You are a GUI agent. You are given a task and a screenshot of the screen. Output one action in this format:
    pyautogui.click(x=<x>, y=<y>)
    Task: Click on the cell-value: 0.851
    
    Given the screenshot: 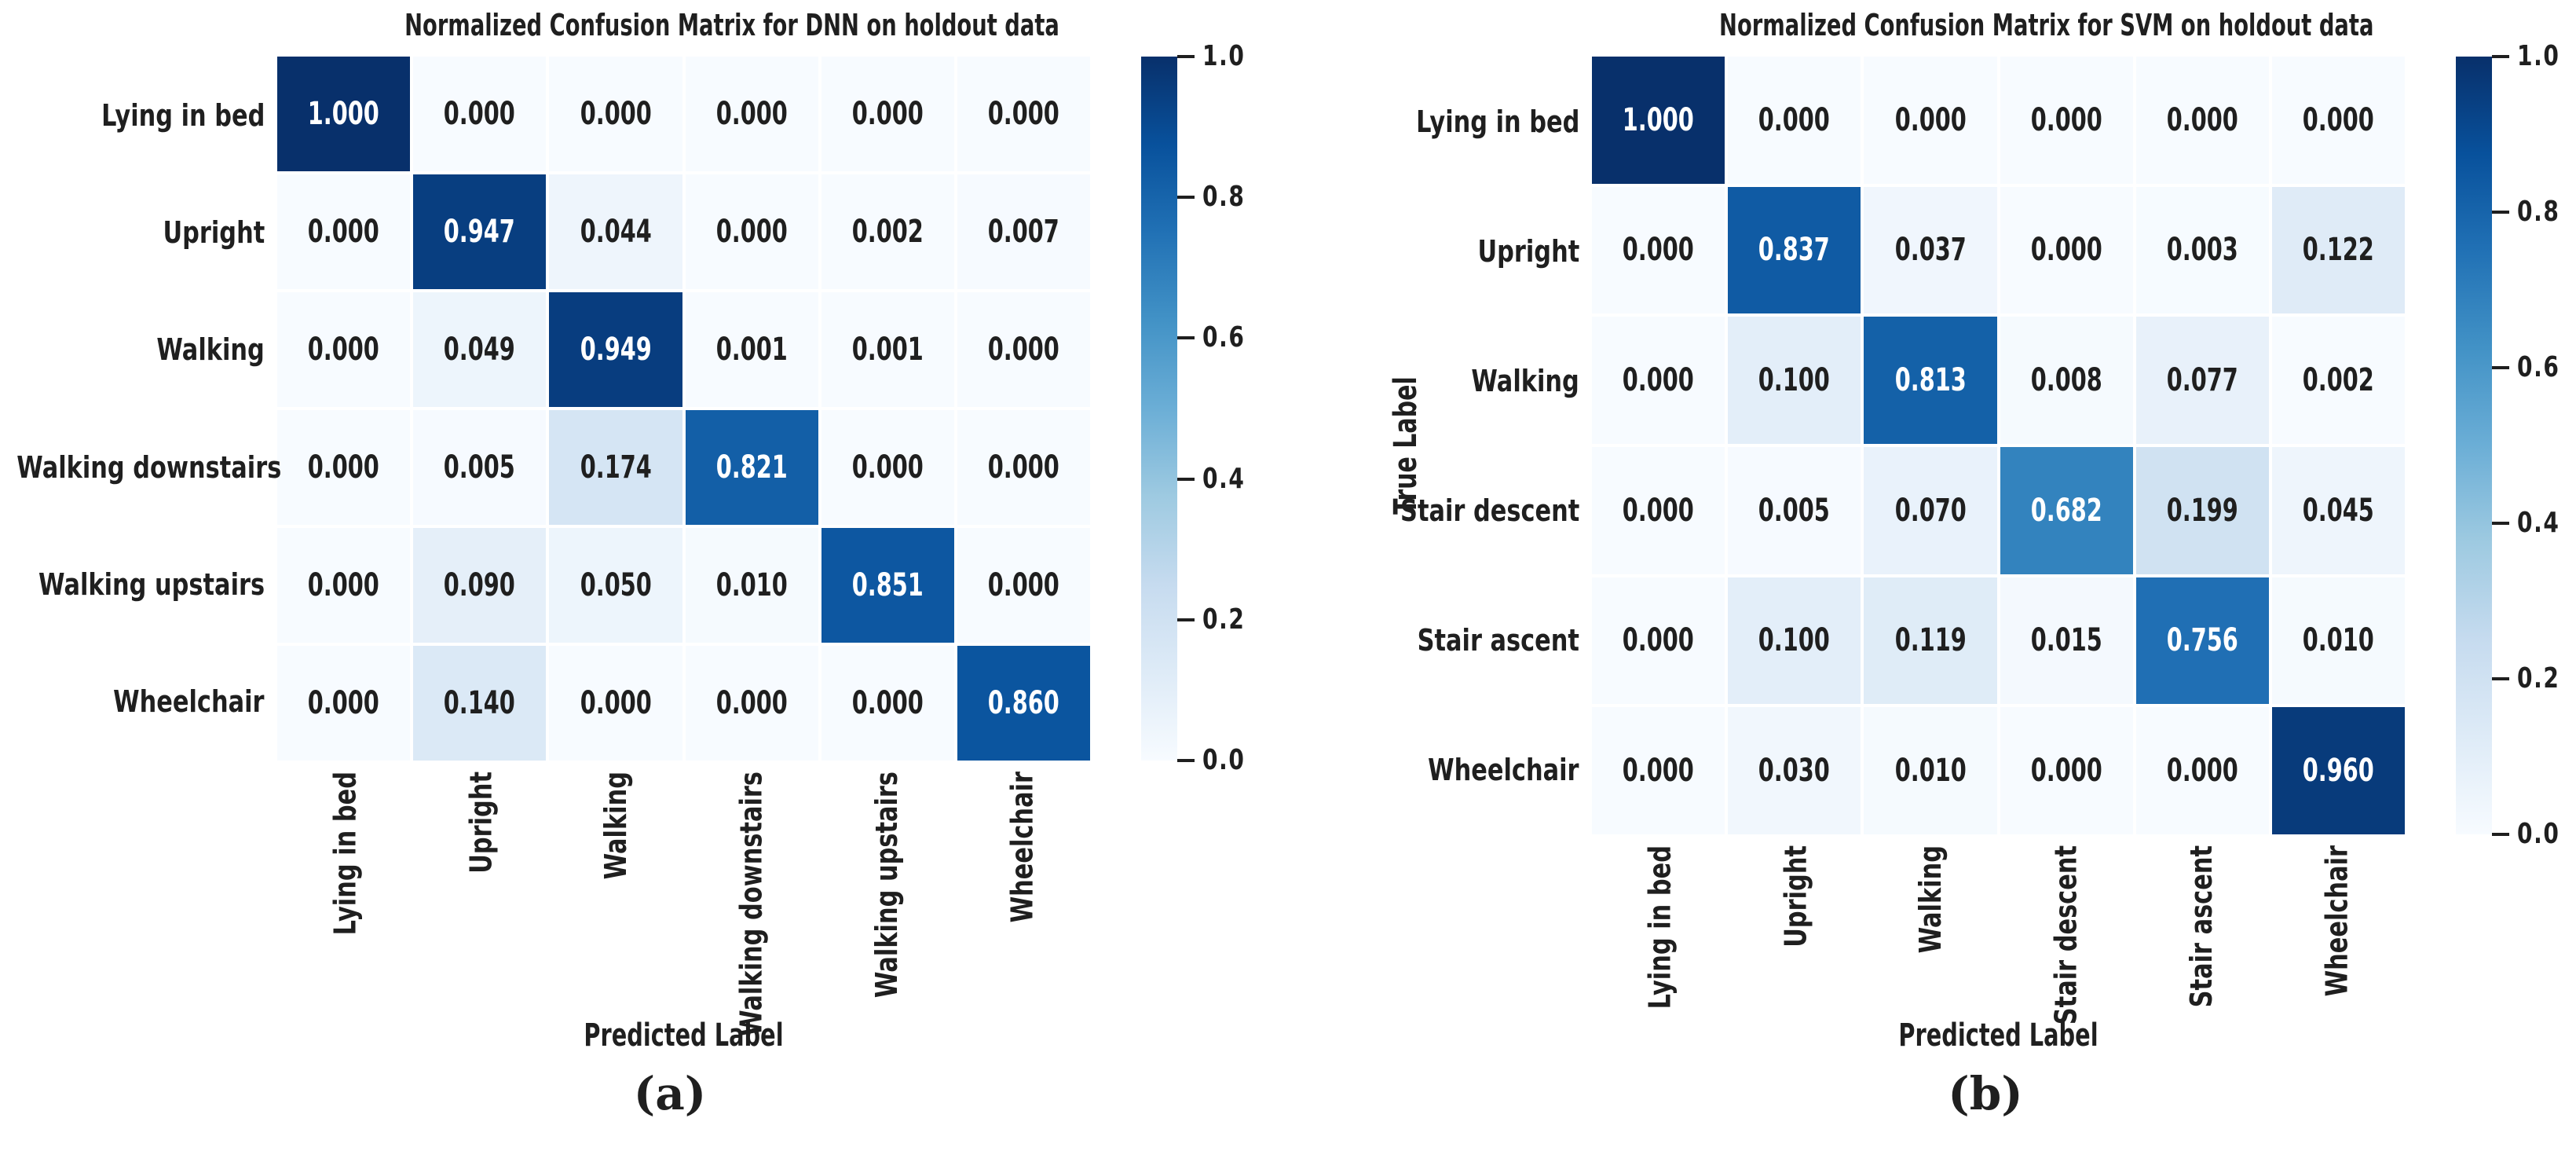 What is the action you would take?
    pyautogui.click(x=888, y=585)
    